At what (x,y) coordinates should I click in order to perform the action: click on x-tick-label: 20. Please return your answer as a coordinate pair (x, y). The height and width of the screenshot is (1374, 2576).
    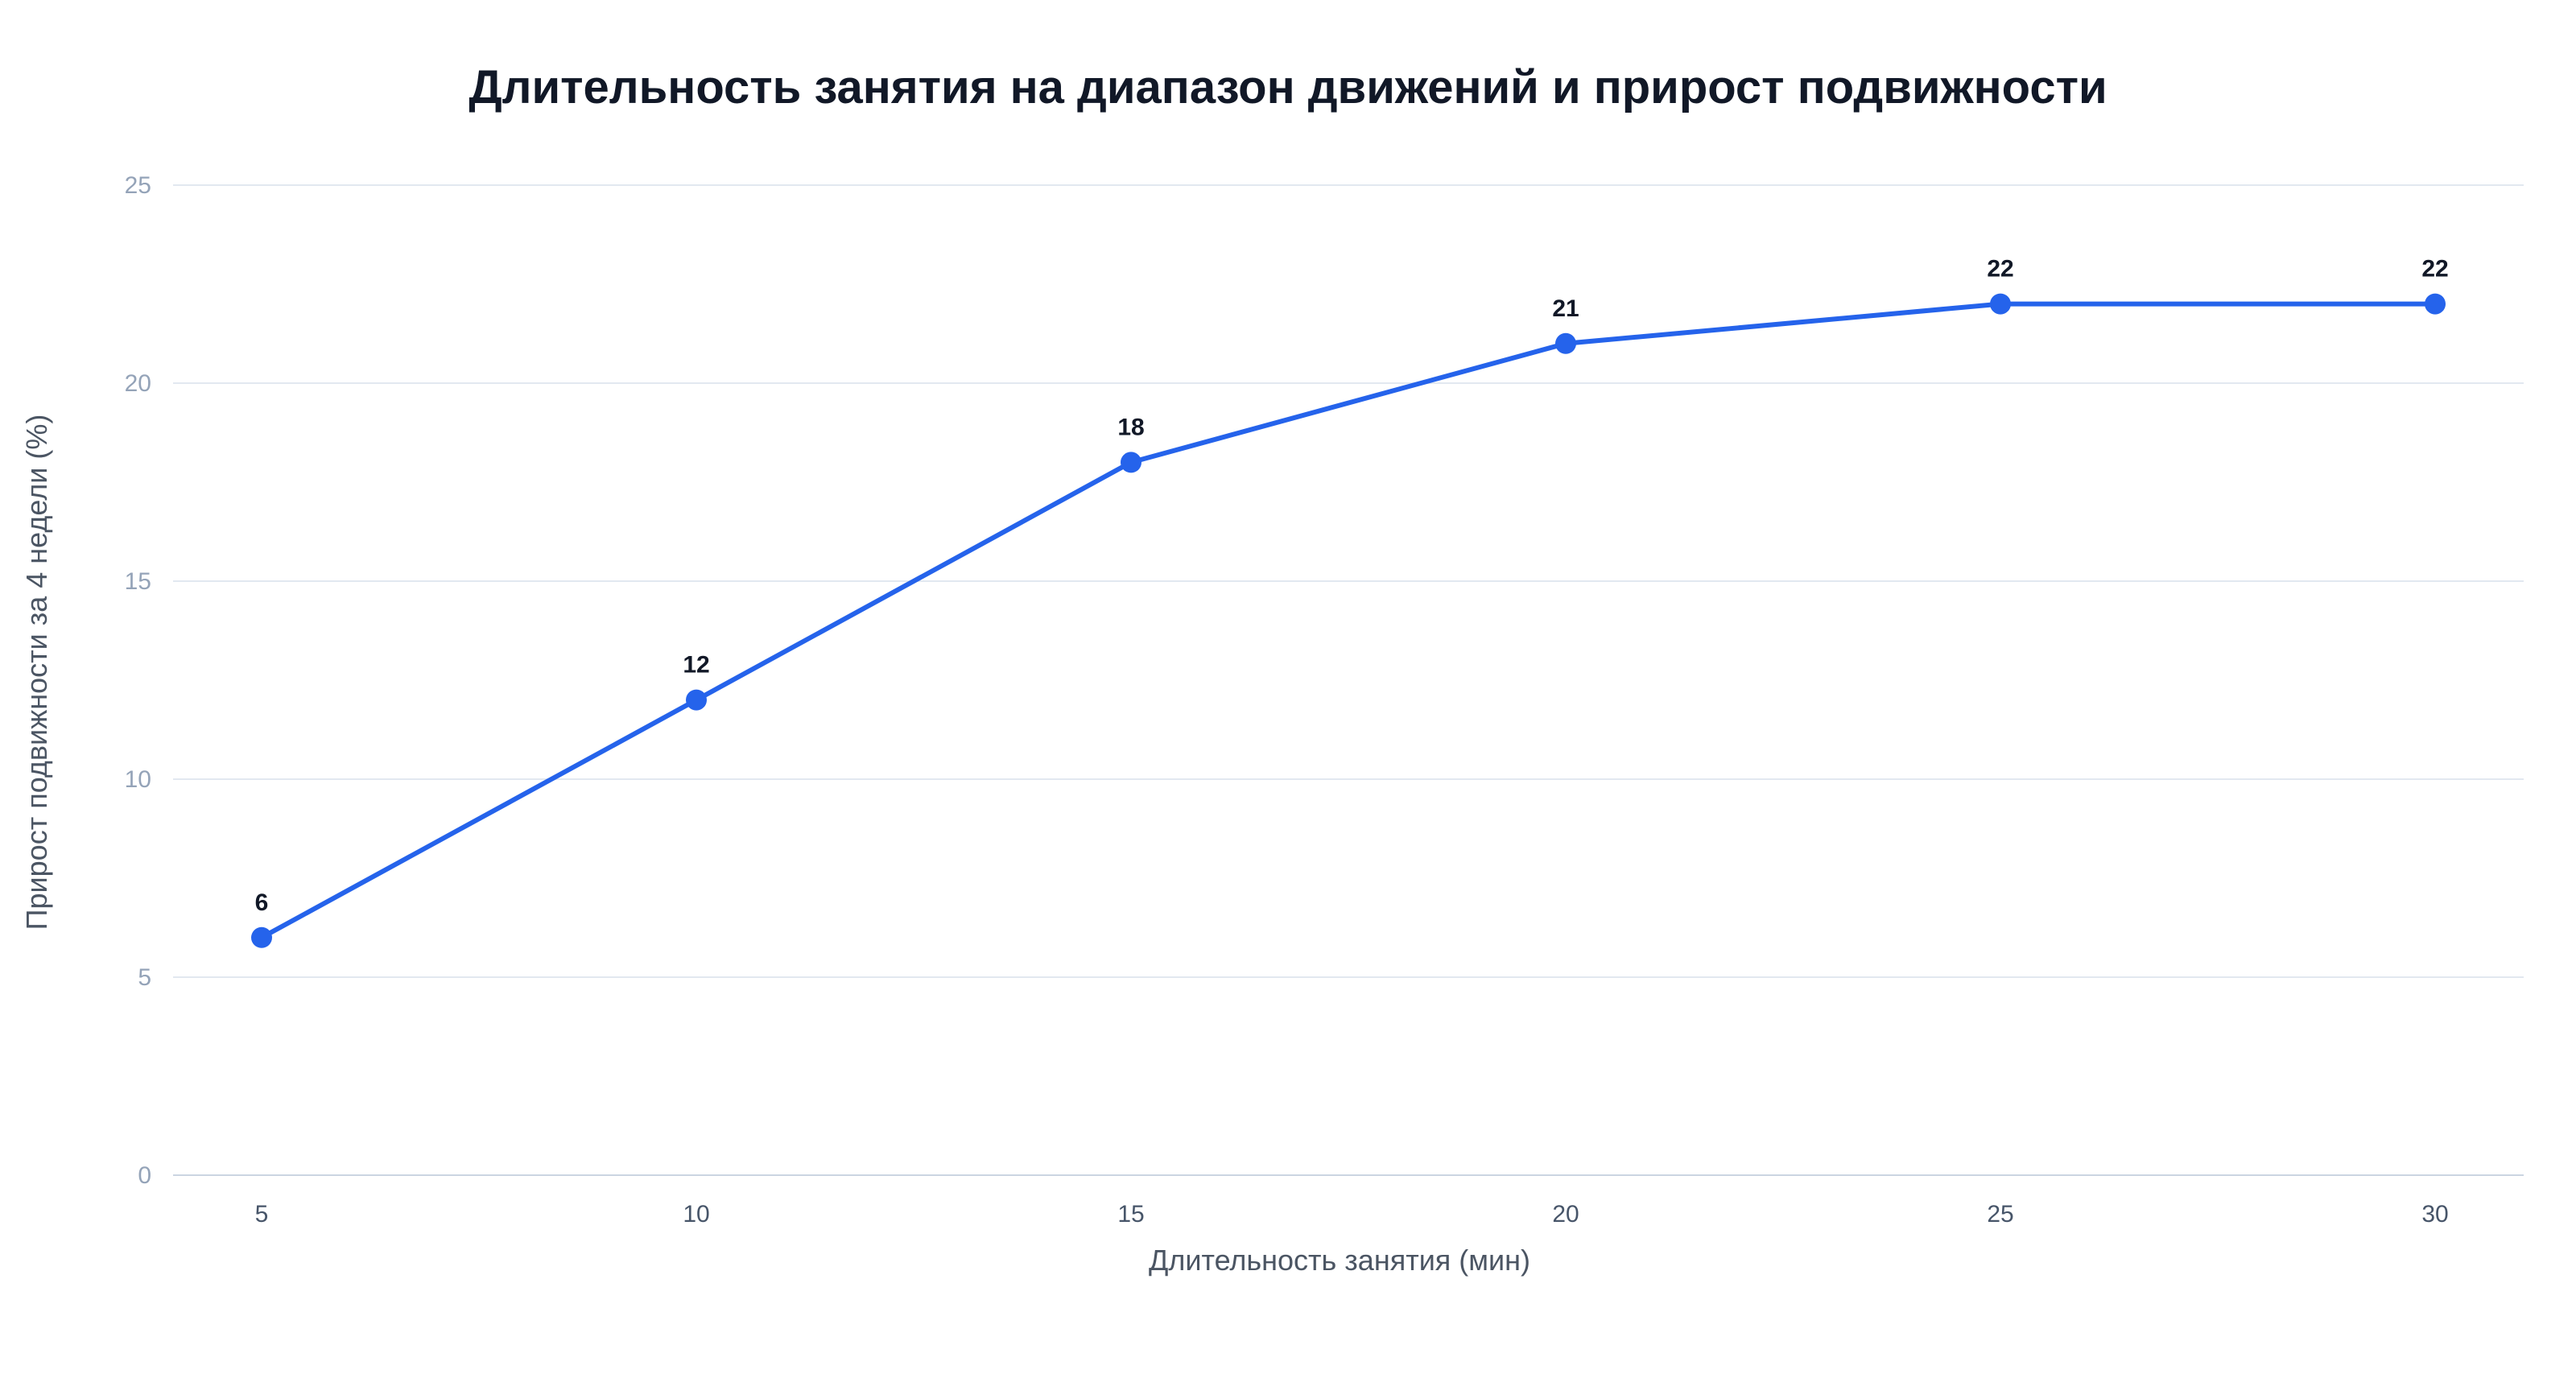
    Looking at the image, I should click on (1565, 1214).